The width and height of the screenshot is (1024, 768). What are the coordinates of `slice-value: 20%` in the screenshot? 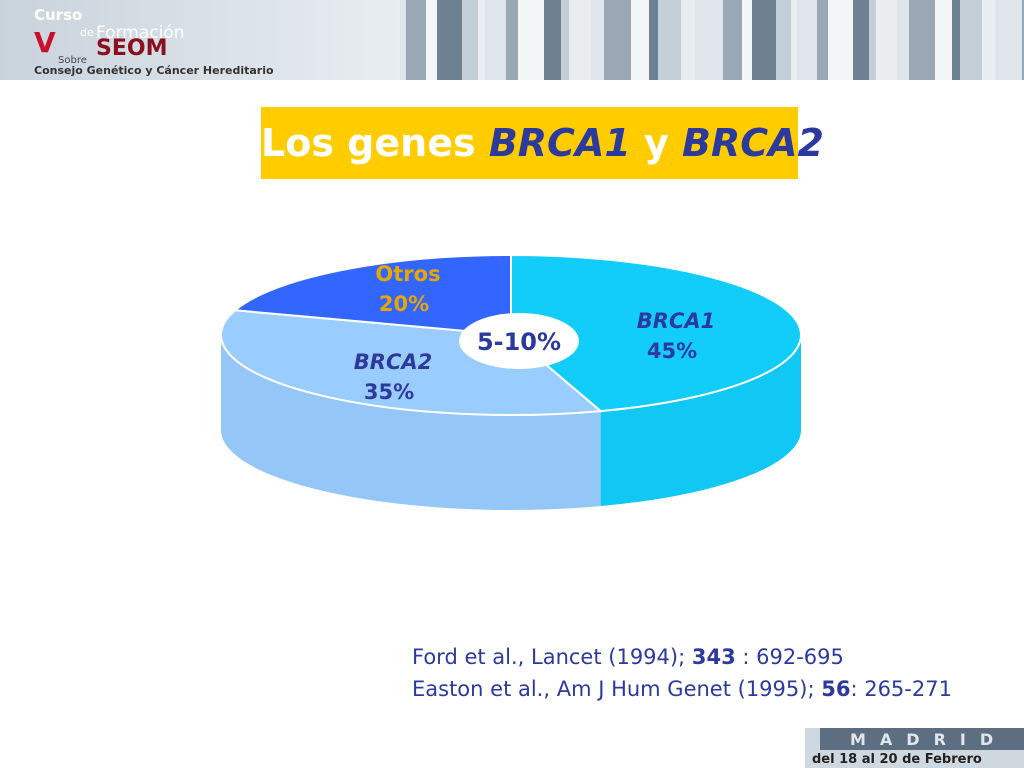 It's located at (404, 304).